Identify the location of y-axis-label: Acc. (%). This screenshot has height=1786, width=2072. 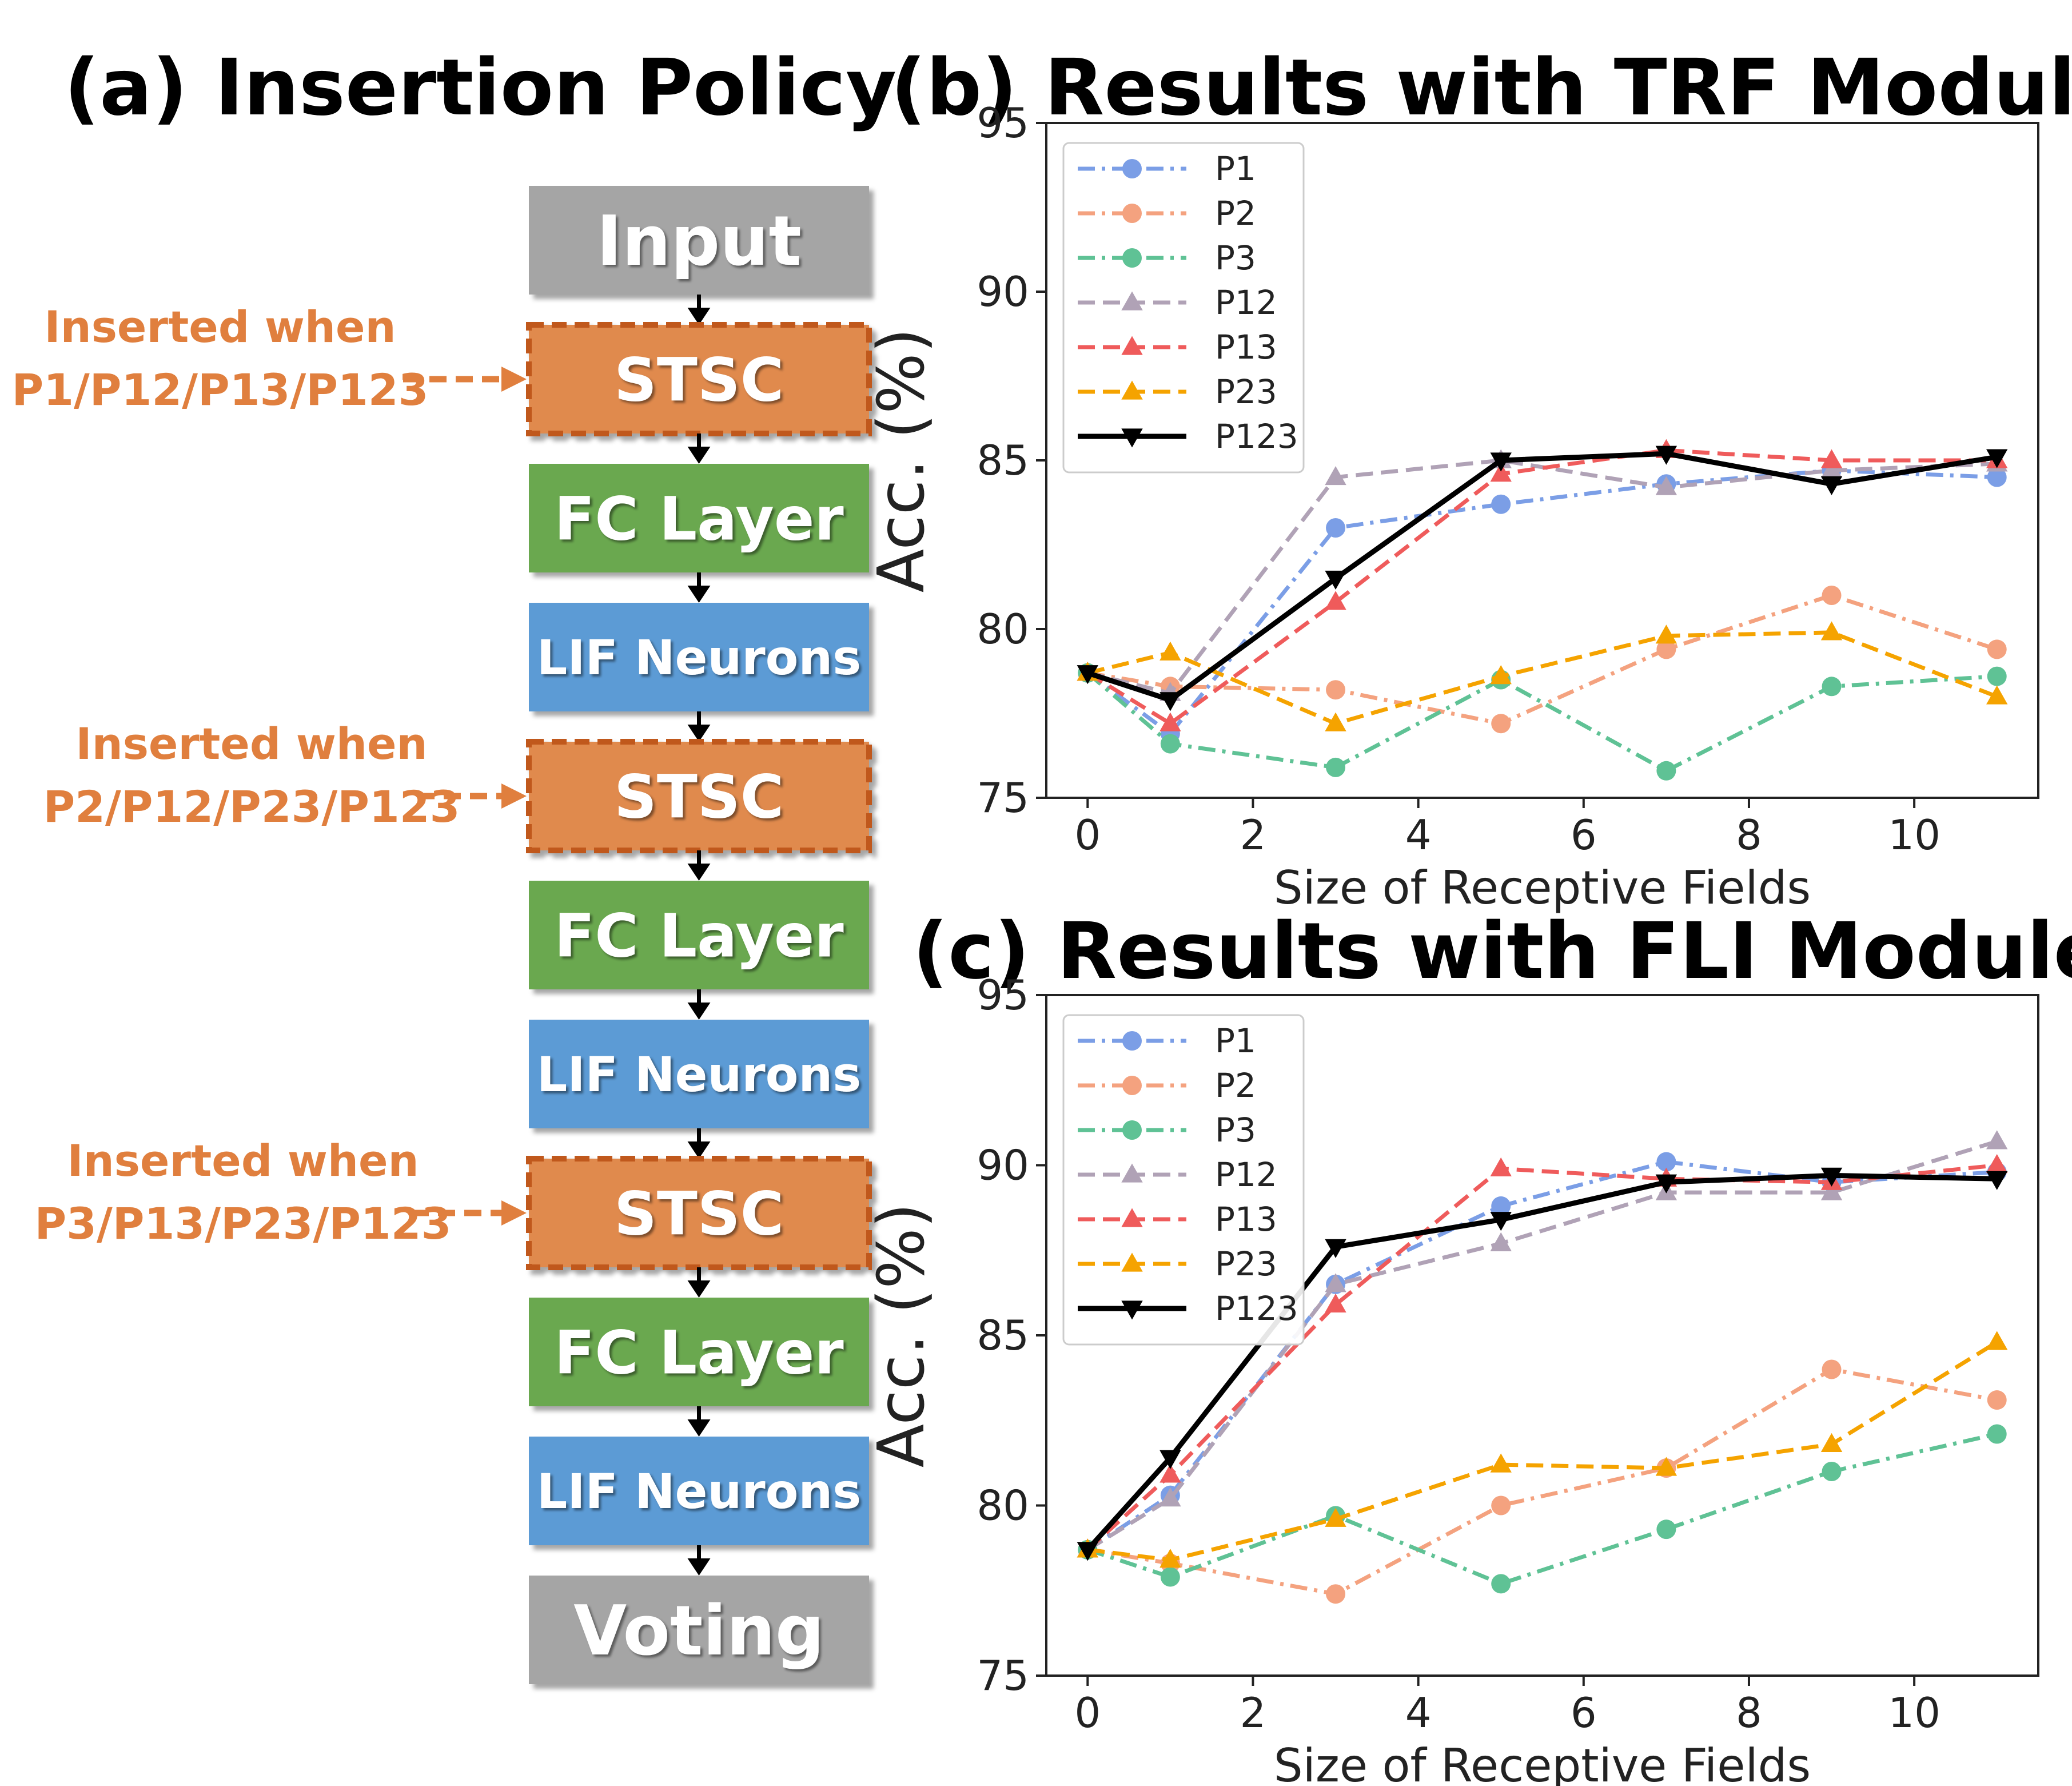
(902, 1336).